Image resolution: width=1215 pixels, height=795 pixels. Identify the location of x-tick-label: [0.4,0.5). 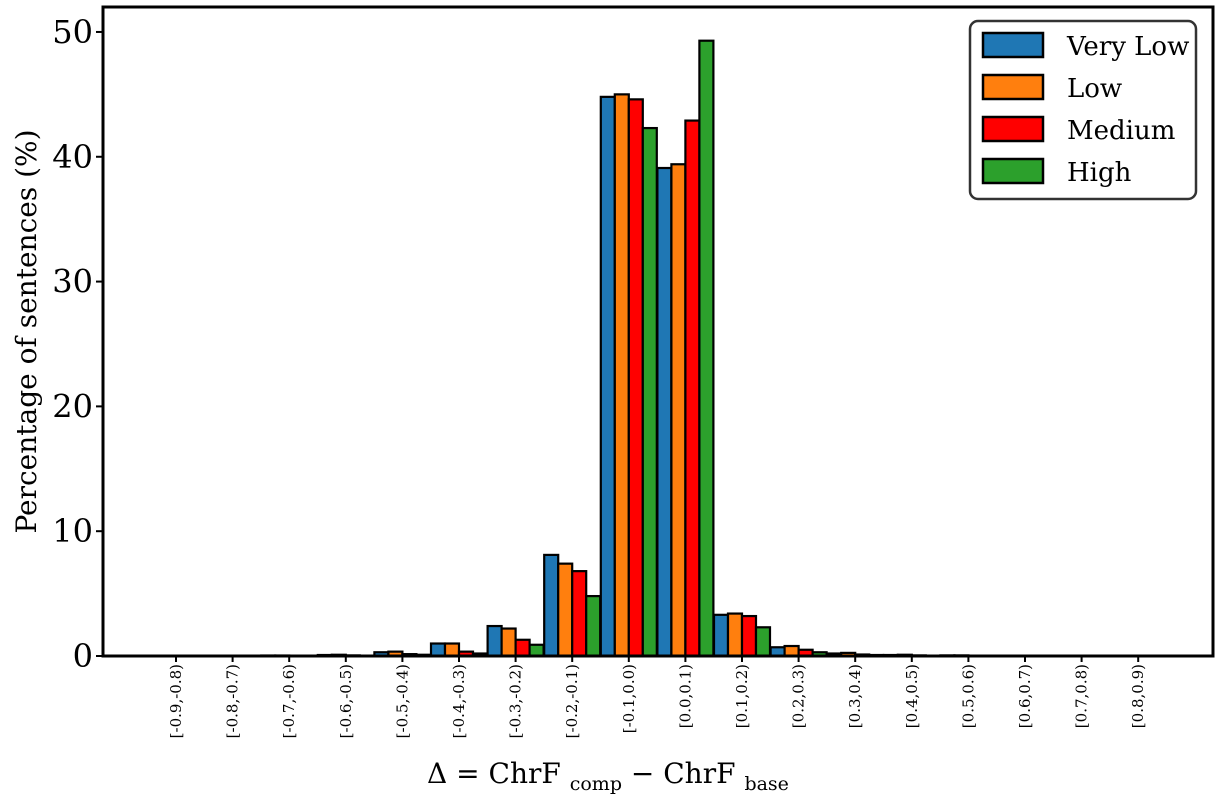
(912, 696).